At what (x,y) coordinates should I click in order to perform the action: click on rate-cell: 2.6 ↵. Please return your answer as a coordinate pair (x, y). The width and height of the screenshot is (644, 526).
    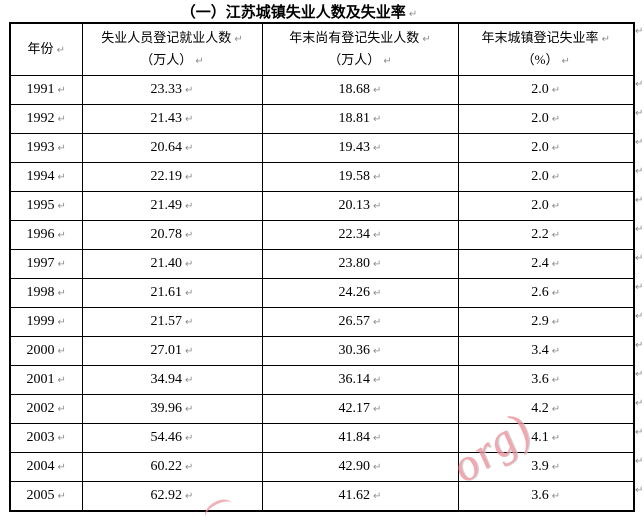
    Looking at the image, I should click on (546, 293).